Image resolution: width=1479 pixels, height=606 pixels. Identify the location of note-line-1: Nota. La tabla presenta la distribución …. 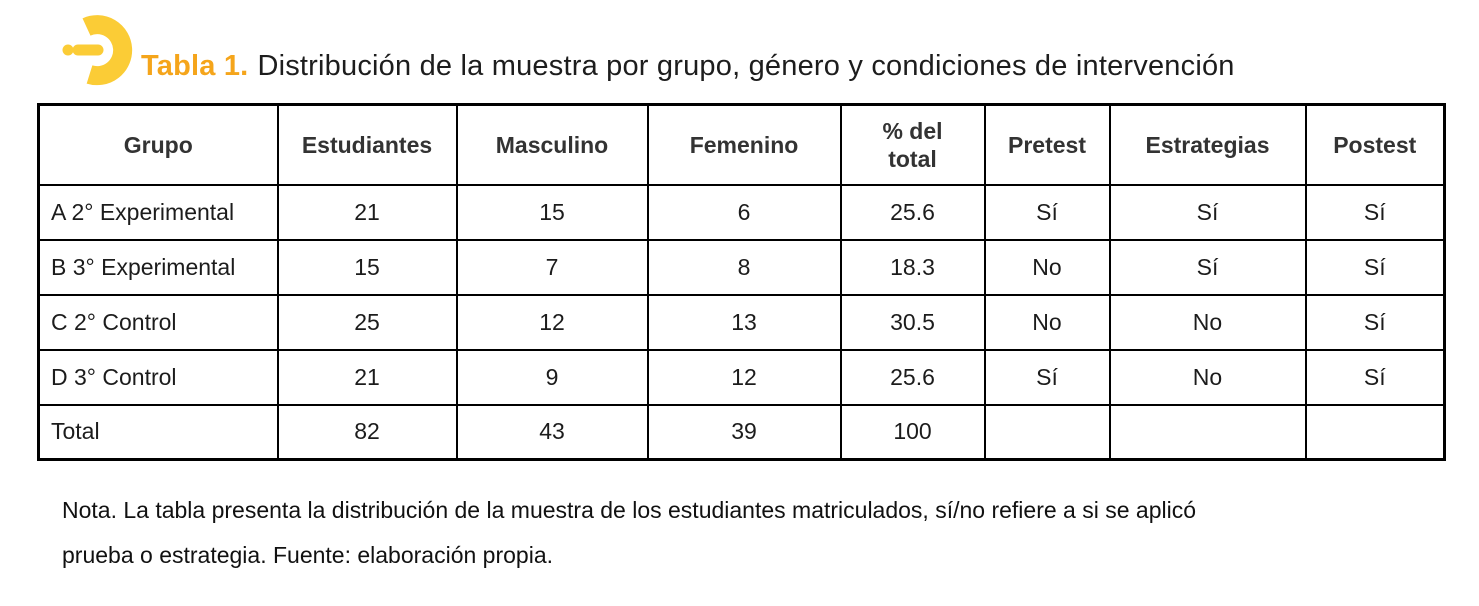
(629, 510).